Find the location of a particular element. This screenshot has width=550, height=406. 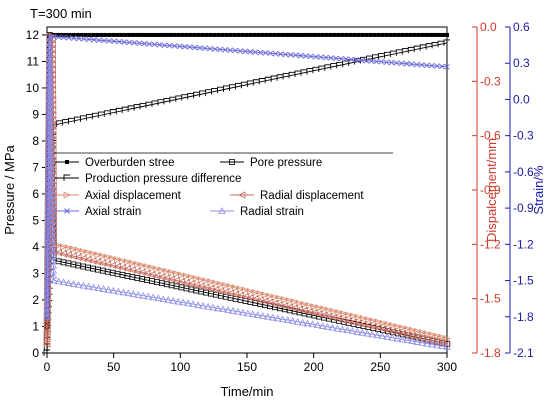

displacement-axis-ticks: 0.0 -0.3 -0.6 -0.9 -1.2 -1.5 -1.8 is located at coordinates (486, 190).